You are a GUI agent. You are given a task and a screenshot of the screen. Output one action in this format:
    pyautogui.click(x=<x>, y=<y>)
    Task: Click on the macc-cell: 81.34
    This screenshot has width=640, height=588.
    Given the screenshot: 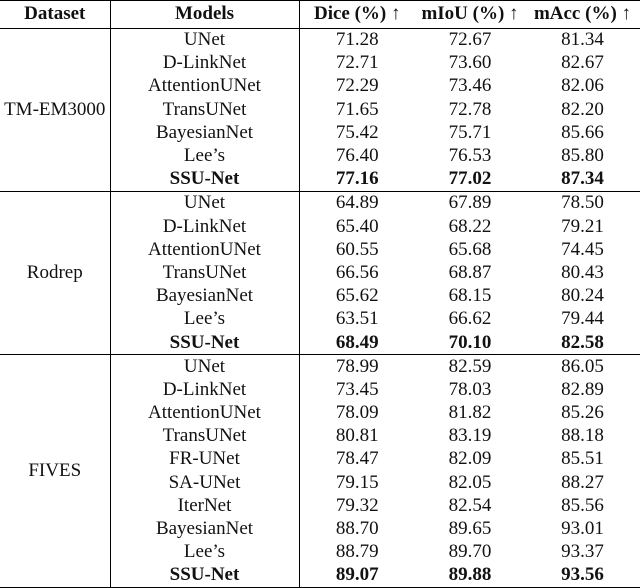 What is the action you would take?
    pyautogui.click(x=582, y=40)
    